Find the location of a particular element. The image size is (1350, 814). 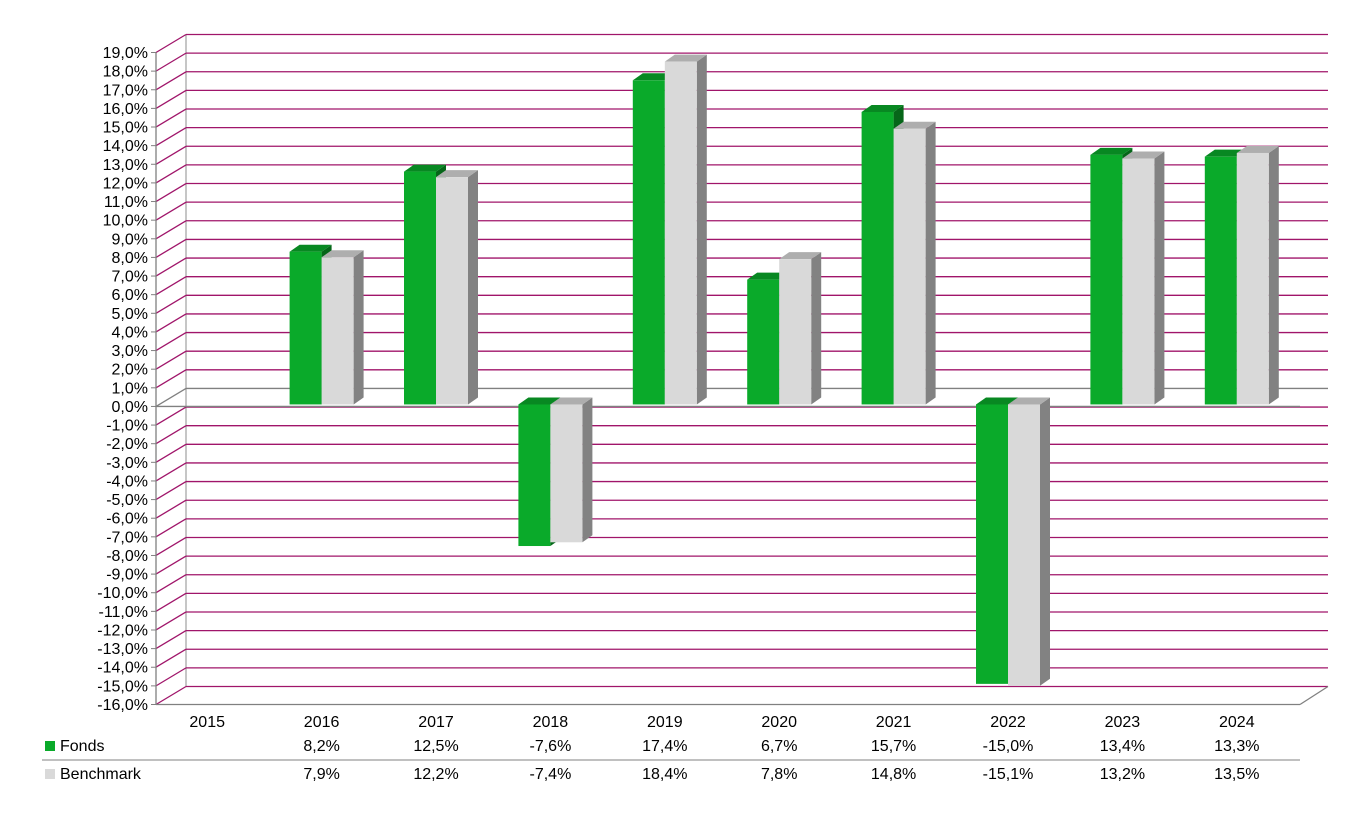

x-category-label: 2017 is located at coordinates (436, 722).